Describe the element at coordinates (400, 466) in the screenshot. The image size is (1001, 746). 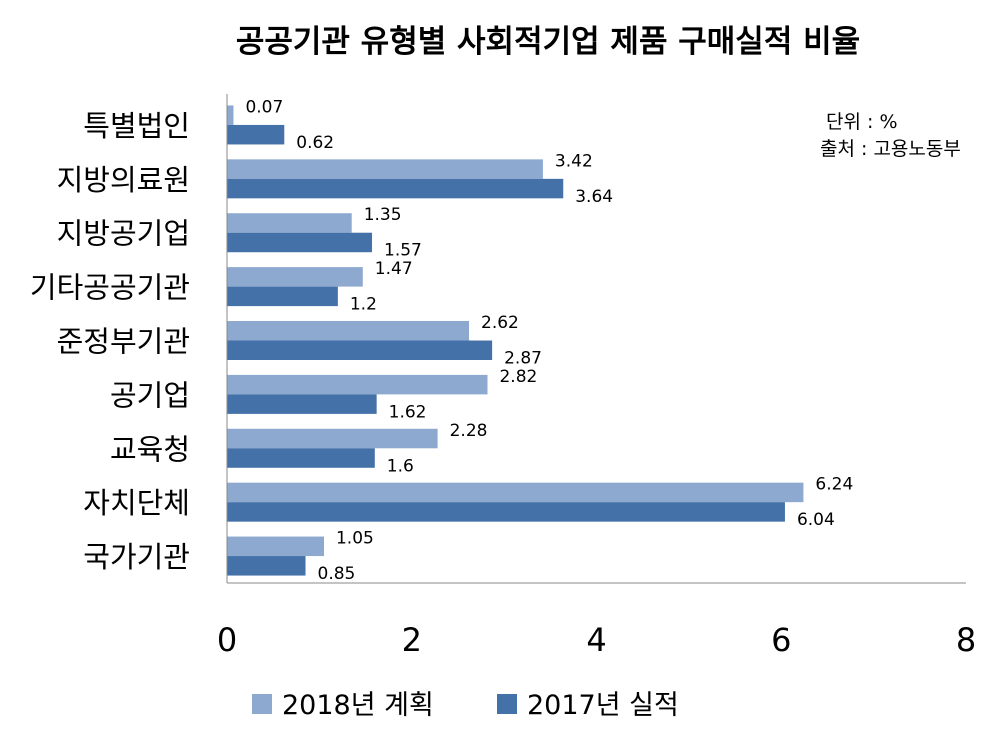
I see `data-label: 1.6` at that location.